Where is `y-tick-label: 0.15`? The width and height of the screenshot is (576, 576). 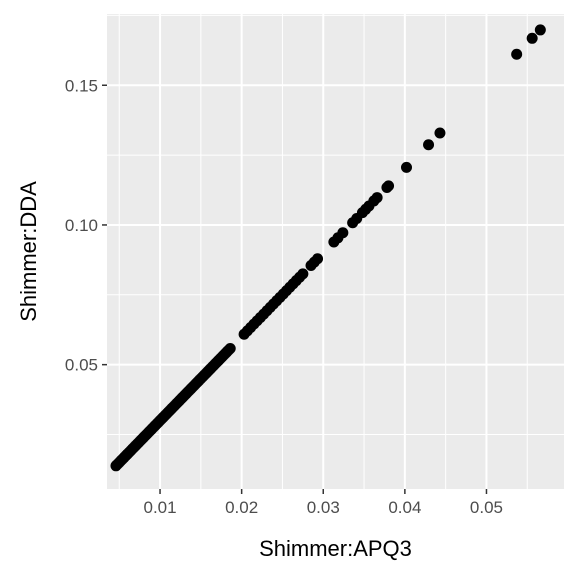 y-tick-label: 0.15 is located at coordinates (81, 85).